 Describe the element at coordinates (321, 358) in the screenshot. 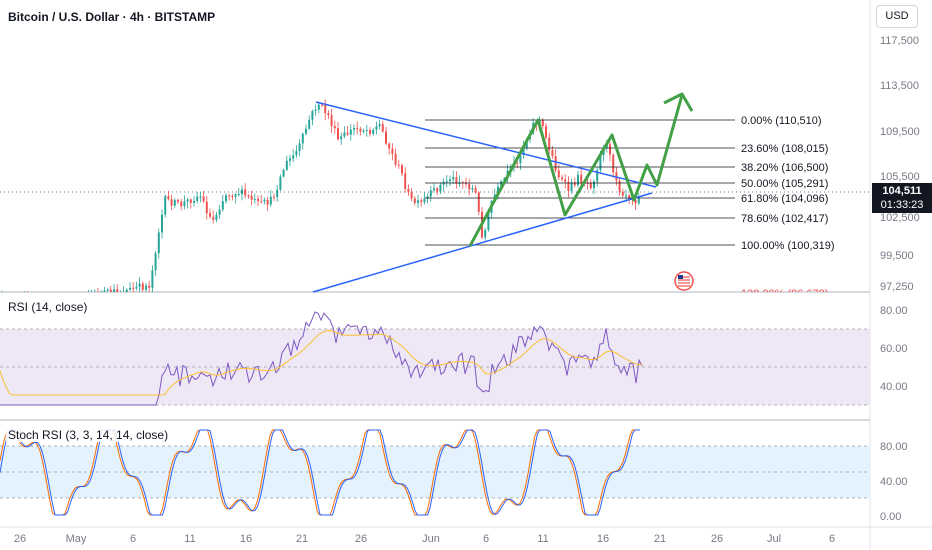

I see `rsi-line` at that location.